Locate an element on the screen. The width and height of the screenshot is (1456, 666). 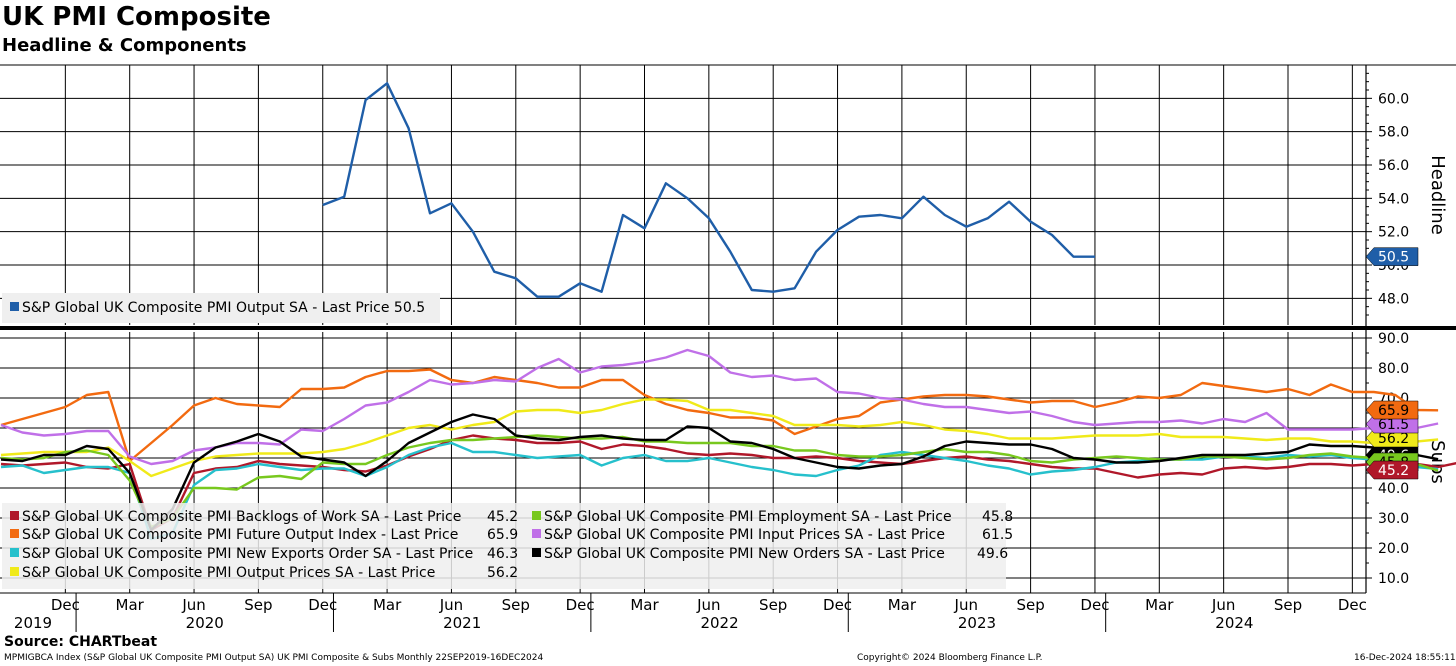
y-tick-label: 48.0 is located at coordinates (1393, 299).